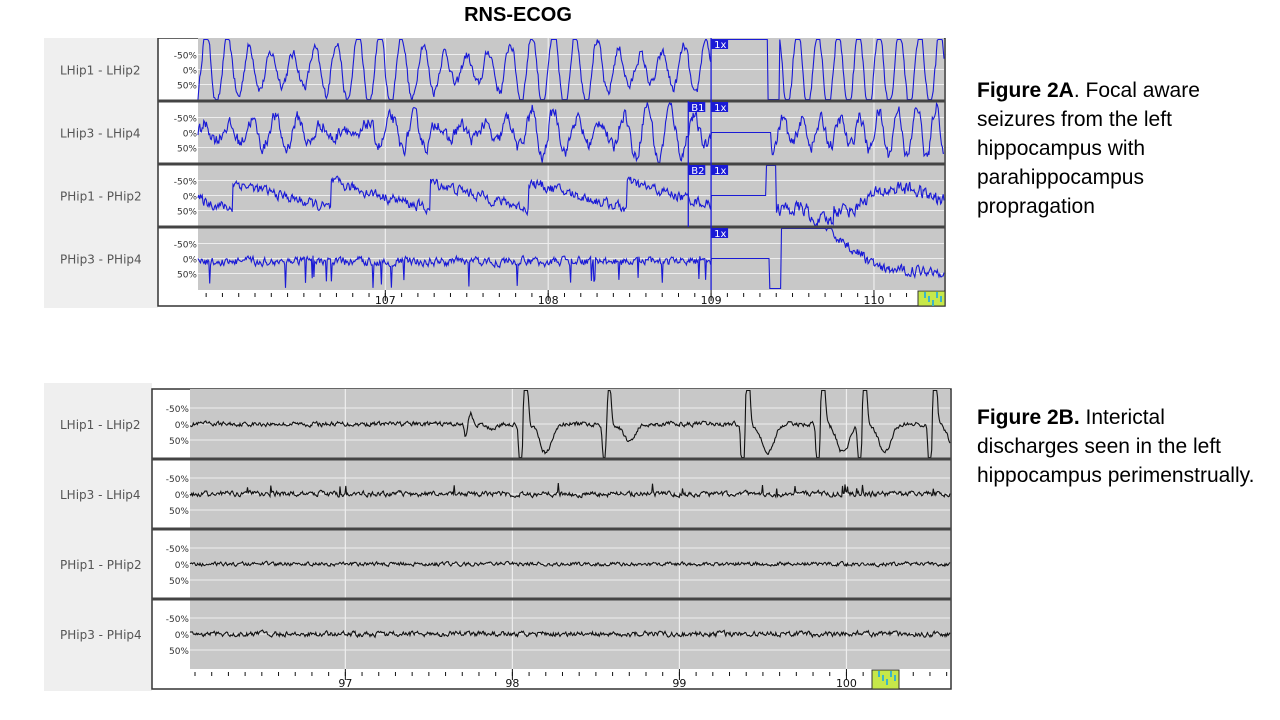 The height and width of the screenshot is (720, 1280). Describe the element at coordinates (1028, 417) in the screenshot. I see `caption-label: Figure 2B.` at that location.